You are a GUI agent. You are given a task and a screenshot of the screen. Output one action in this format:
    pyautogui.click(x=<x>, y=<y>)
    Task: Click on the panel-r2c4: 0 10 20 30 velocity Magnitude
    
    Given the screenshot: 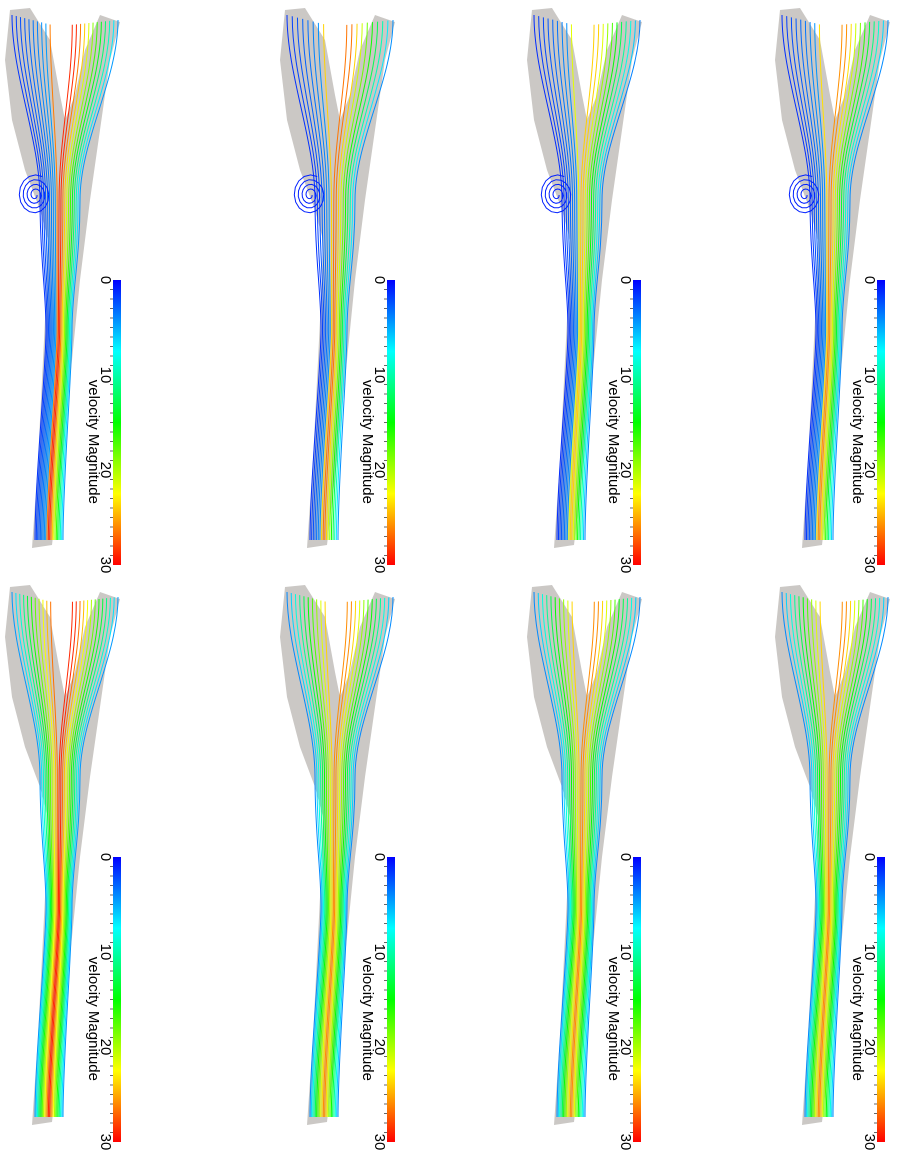 What is the action you would take?
    pyautogui.click(x=832, y=867)
    